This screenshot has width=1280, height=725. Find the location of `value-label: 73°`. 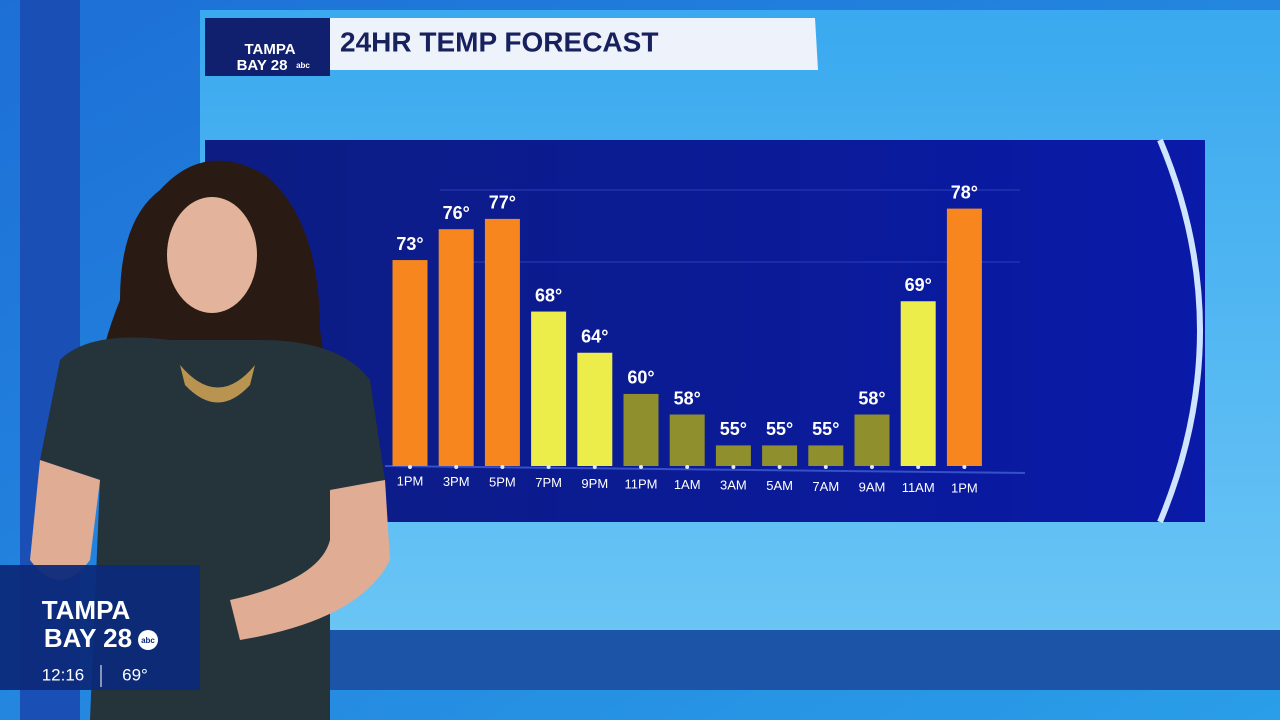

value-label: 73° is located at coordinates (409, 244).